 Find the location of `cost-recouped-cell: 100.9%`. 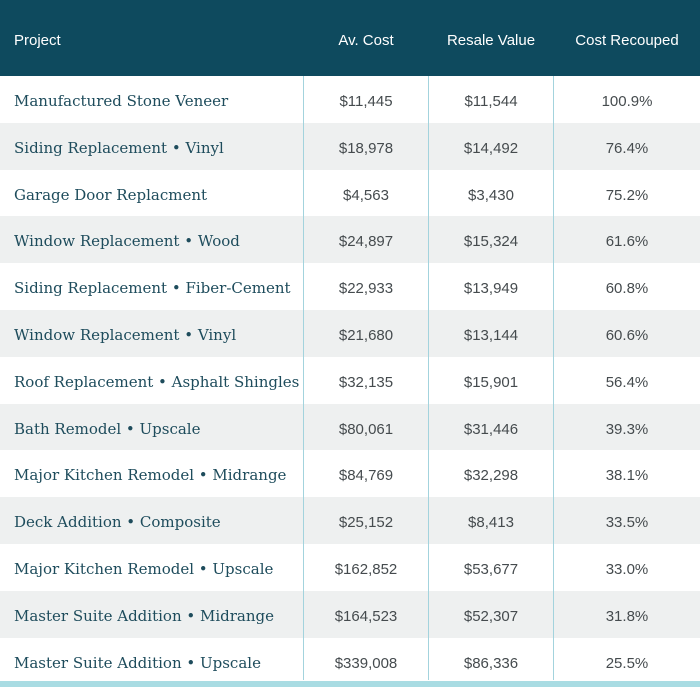

cost-recouped-cell: 100.9% is located at coordinates (627, 101).